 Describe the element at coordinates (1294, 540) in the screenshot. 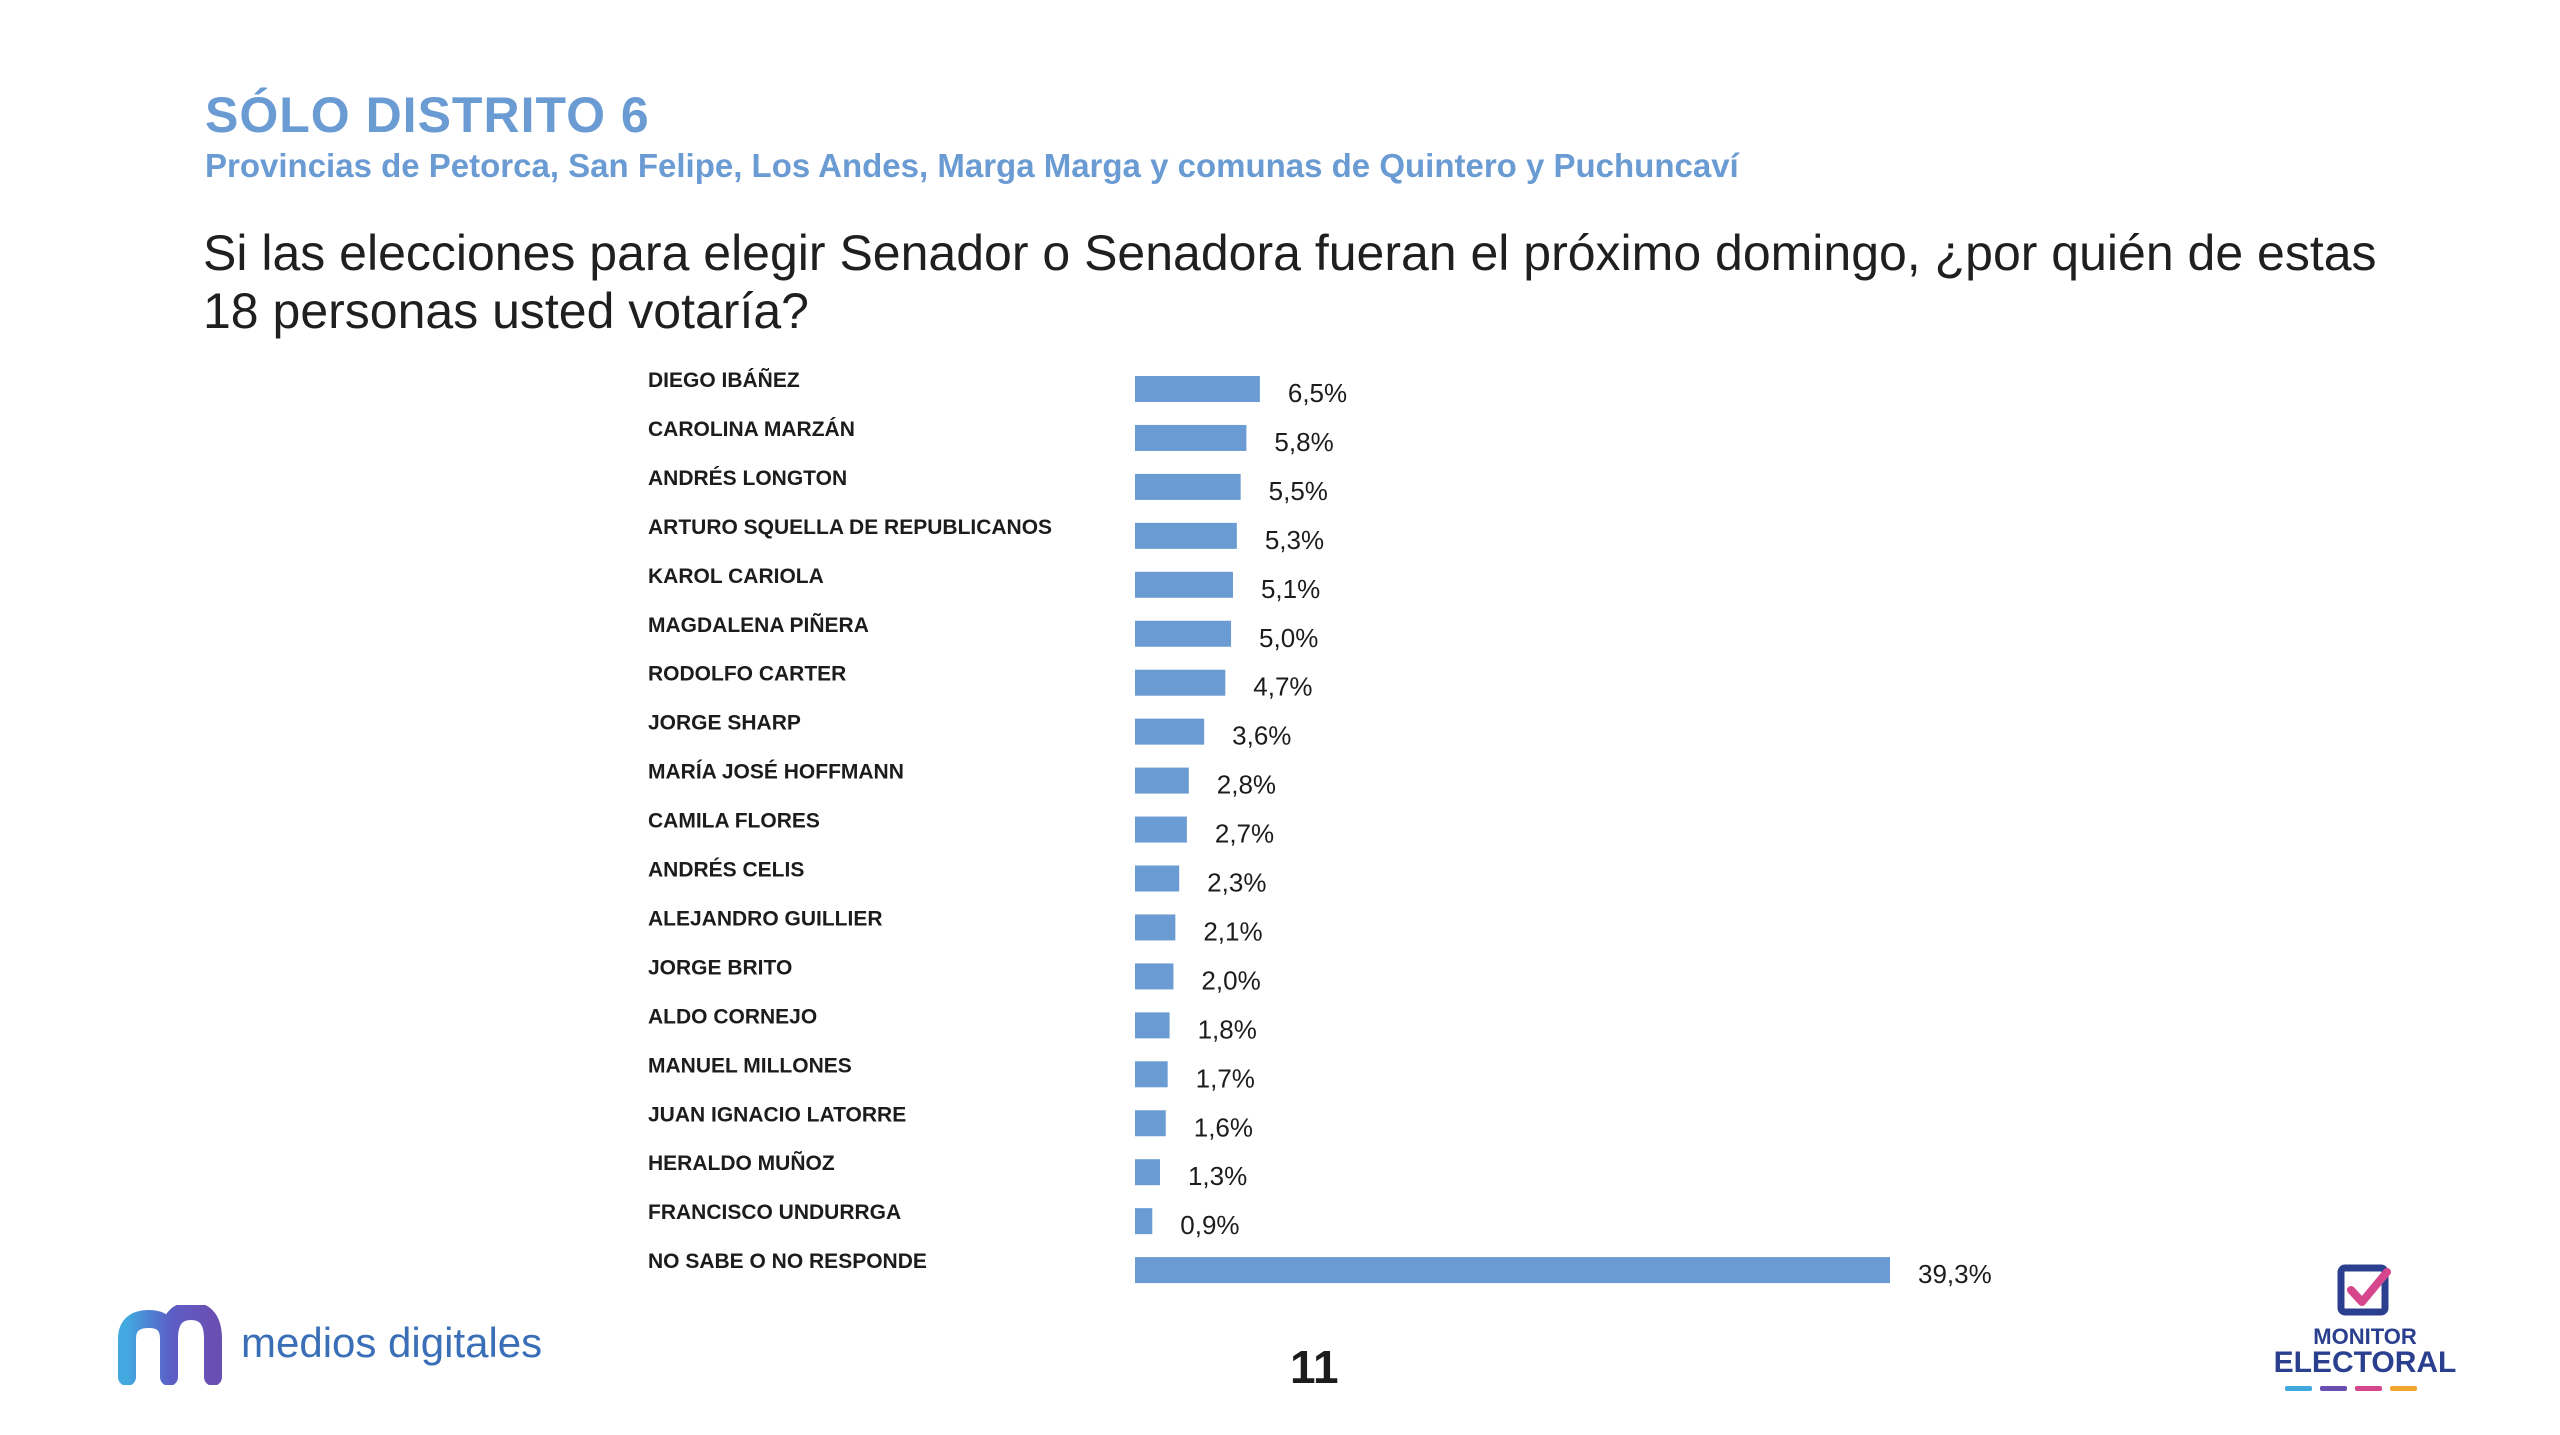

I see `value-label: 5,3%` at that location.